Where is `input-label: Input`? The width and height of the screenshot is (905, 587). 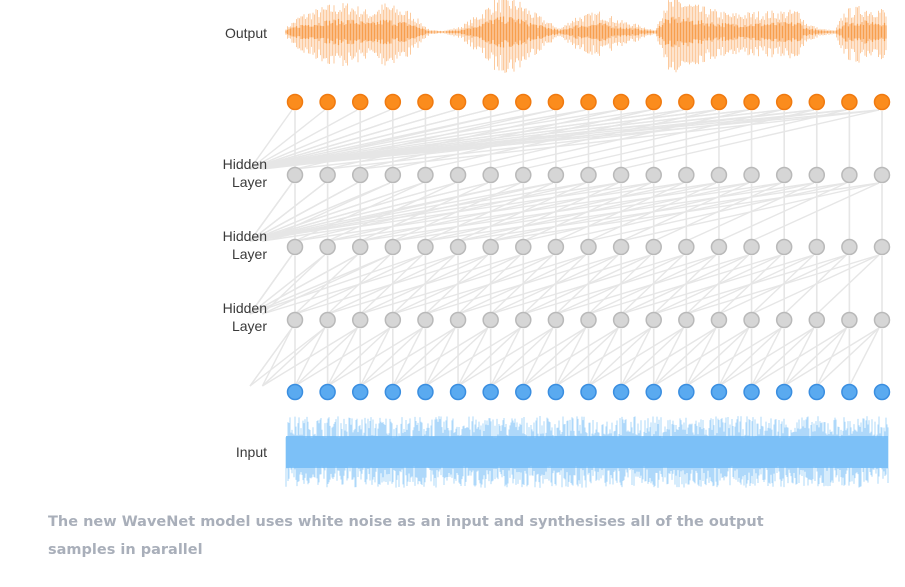
input-label: Input is located at coordinates (251, 452).